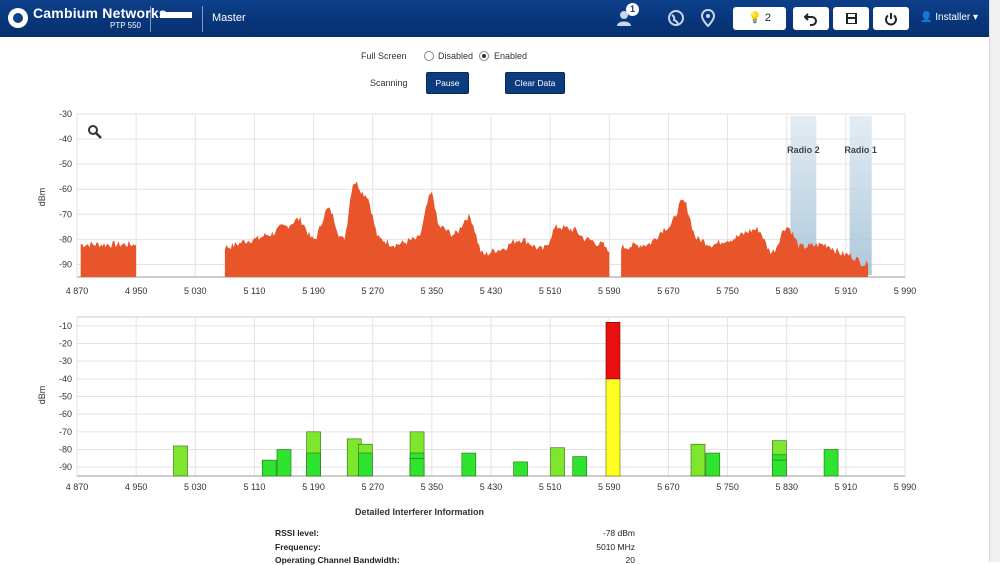 This screenshot has height=565, width=1000. What do you see at coordinates (994, 281) in the screenshot?
I see `page-scrollbar` at bounding box center [994, 281].